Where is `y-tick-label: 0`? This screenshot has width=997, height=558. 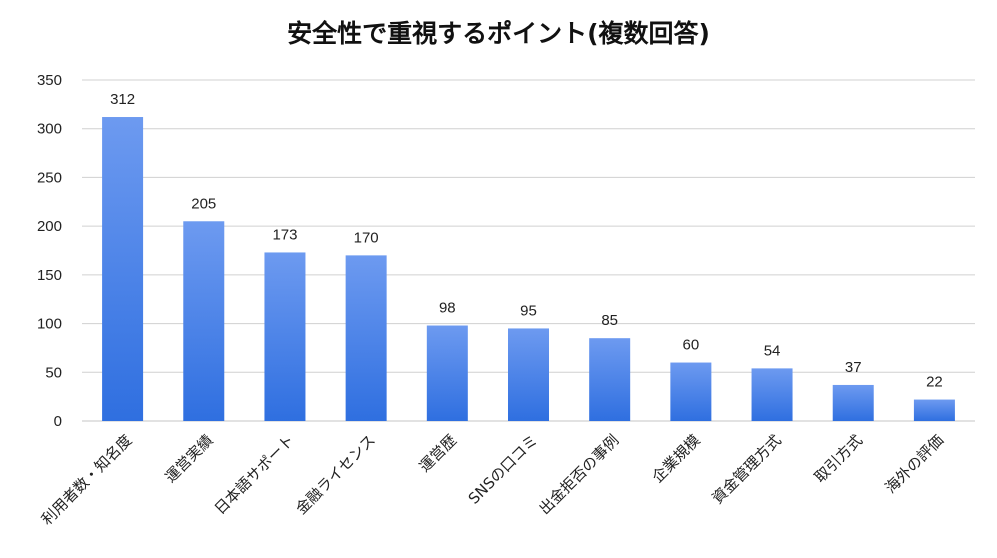
y-tick-label: 0 is located at coordinates (58, 421).